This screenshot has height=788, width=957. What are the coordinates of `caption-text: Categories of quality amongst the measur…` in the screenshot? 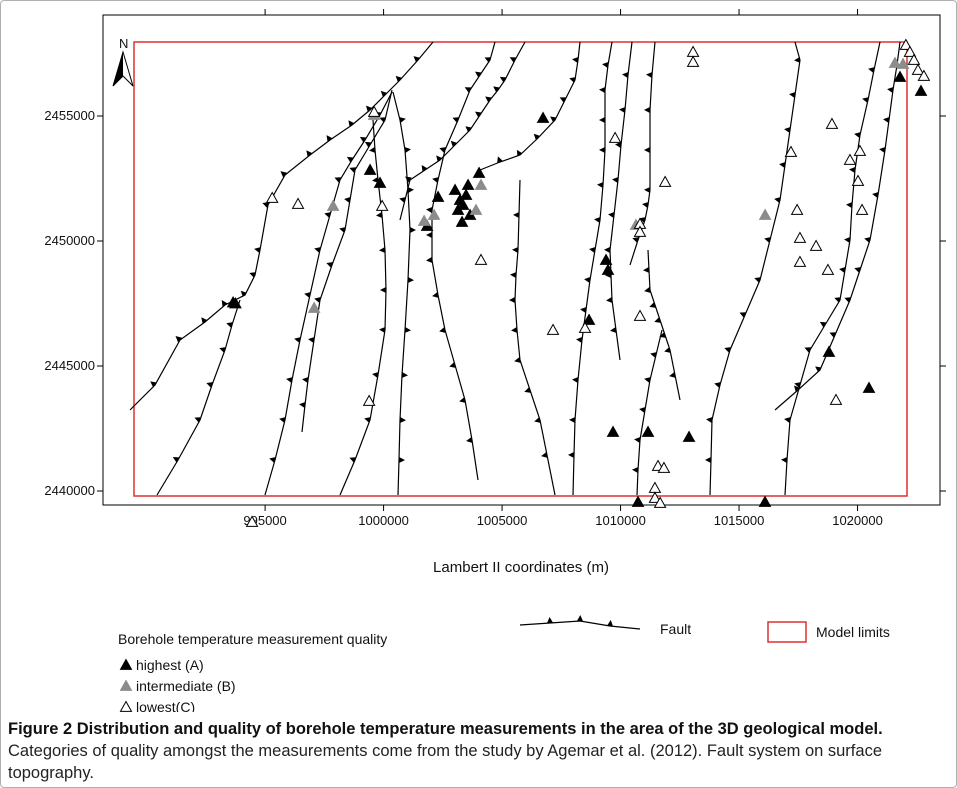 It's located at (445, 762).